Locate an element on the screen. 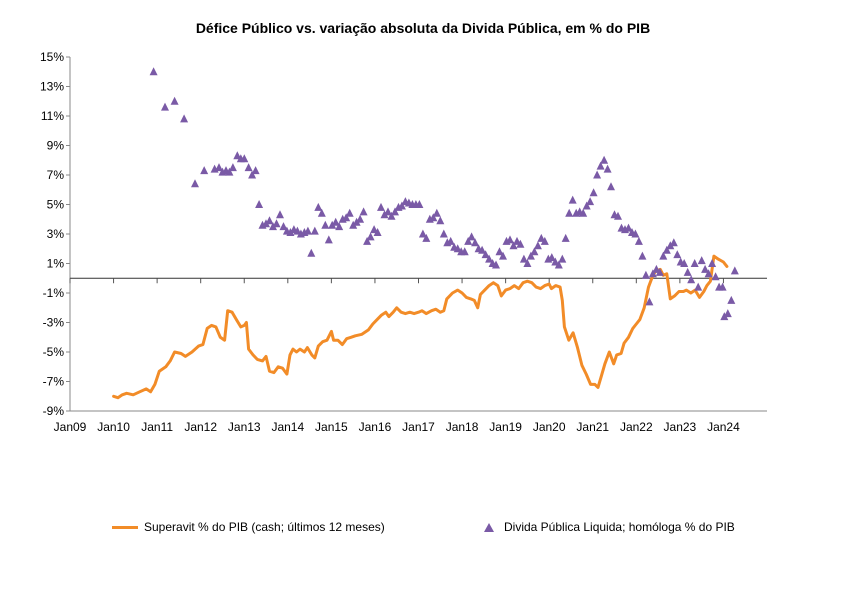  triangle-icon is located at coordinates (489, 527).